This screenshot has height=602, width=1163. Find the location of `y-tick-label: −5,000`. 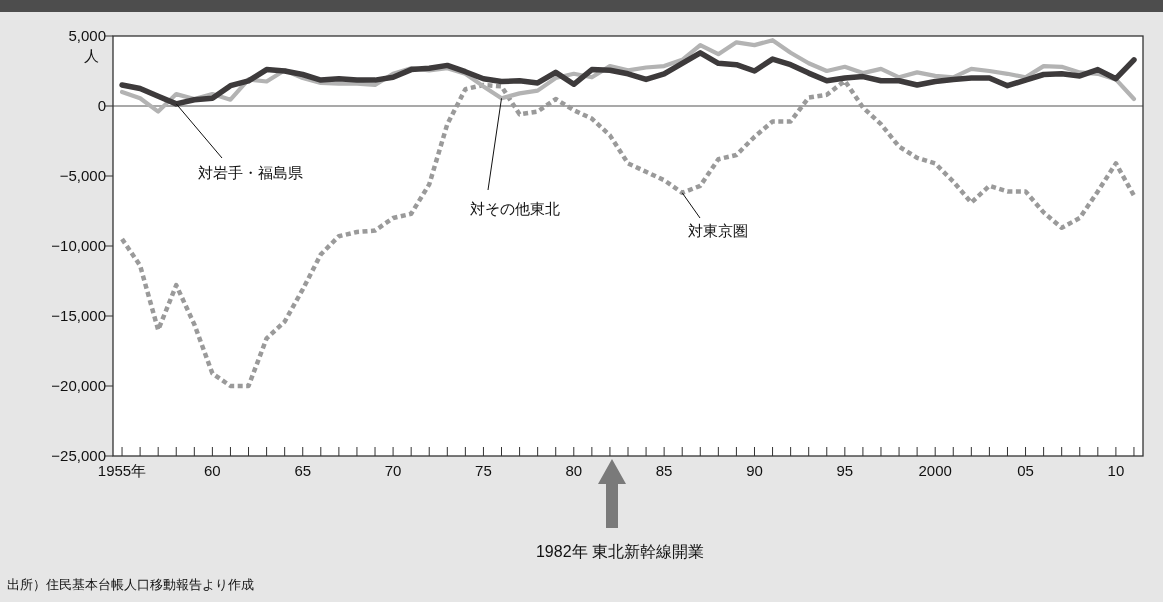

y-tick-label: −5,000 is located at coordinates (82, 175).